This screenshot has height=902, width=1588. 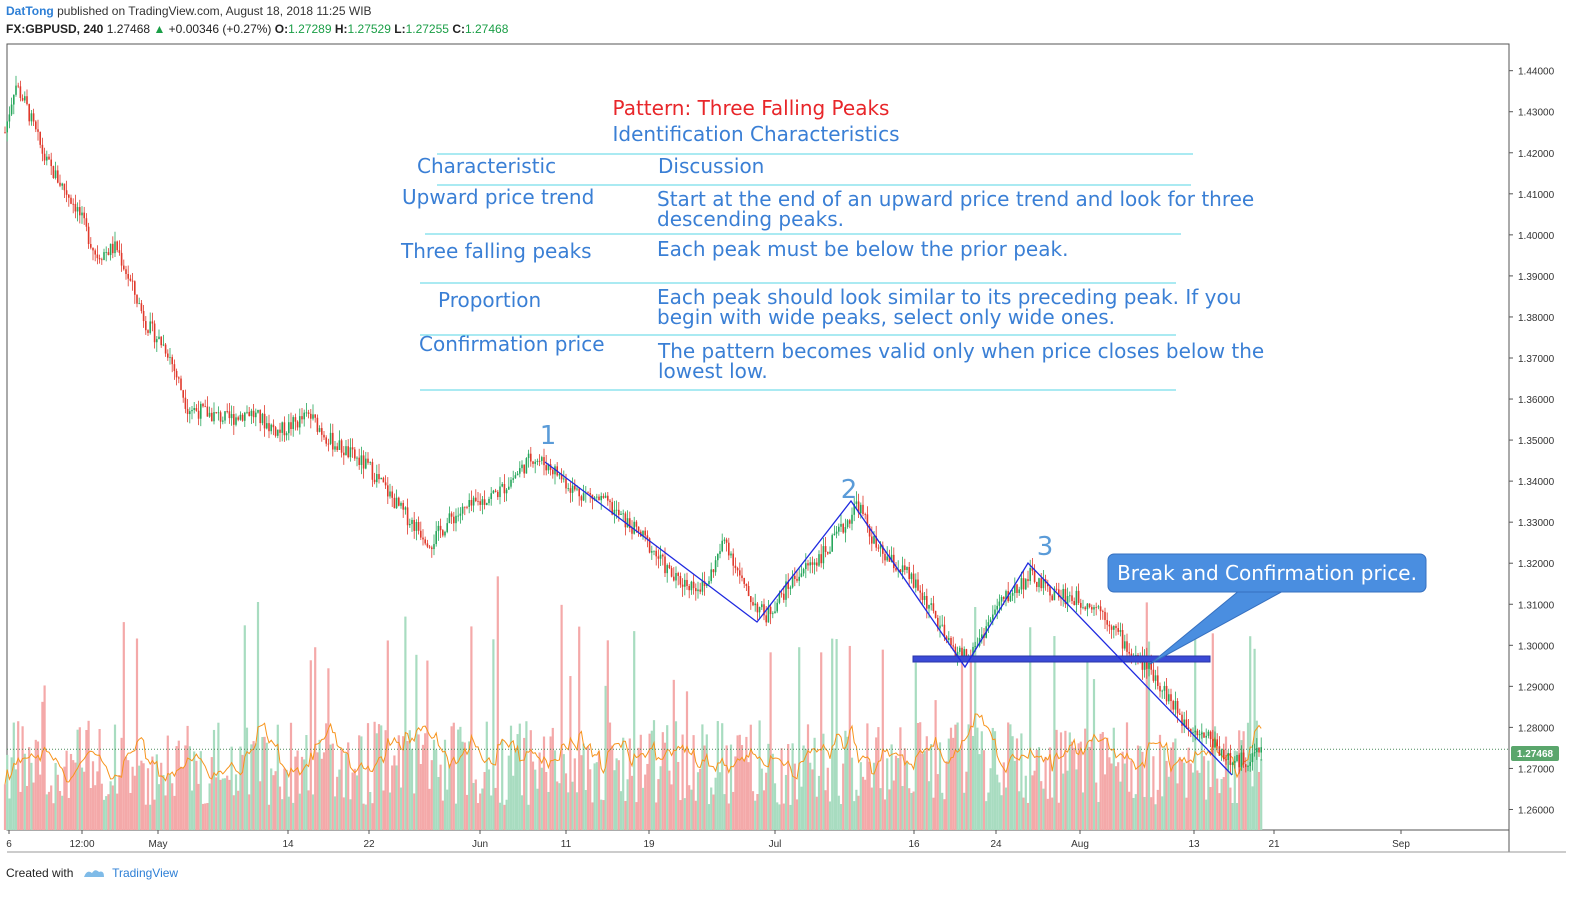 What do you see at coordinates (30, 11) in the screenshot?
I see `author-name: DatTong` at bounding box center [30, 11].